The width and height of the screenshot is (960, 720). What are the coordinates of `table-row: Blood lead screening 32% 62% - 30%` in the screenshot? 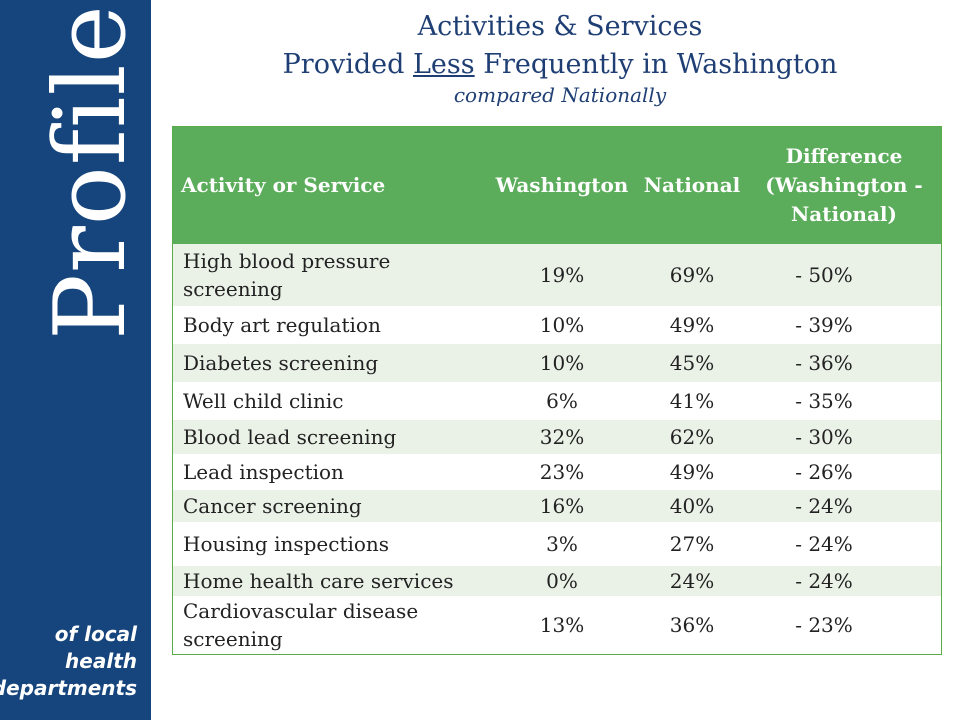 It's located at (557, 437).